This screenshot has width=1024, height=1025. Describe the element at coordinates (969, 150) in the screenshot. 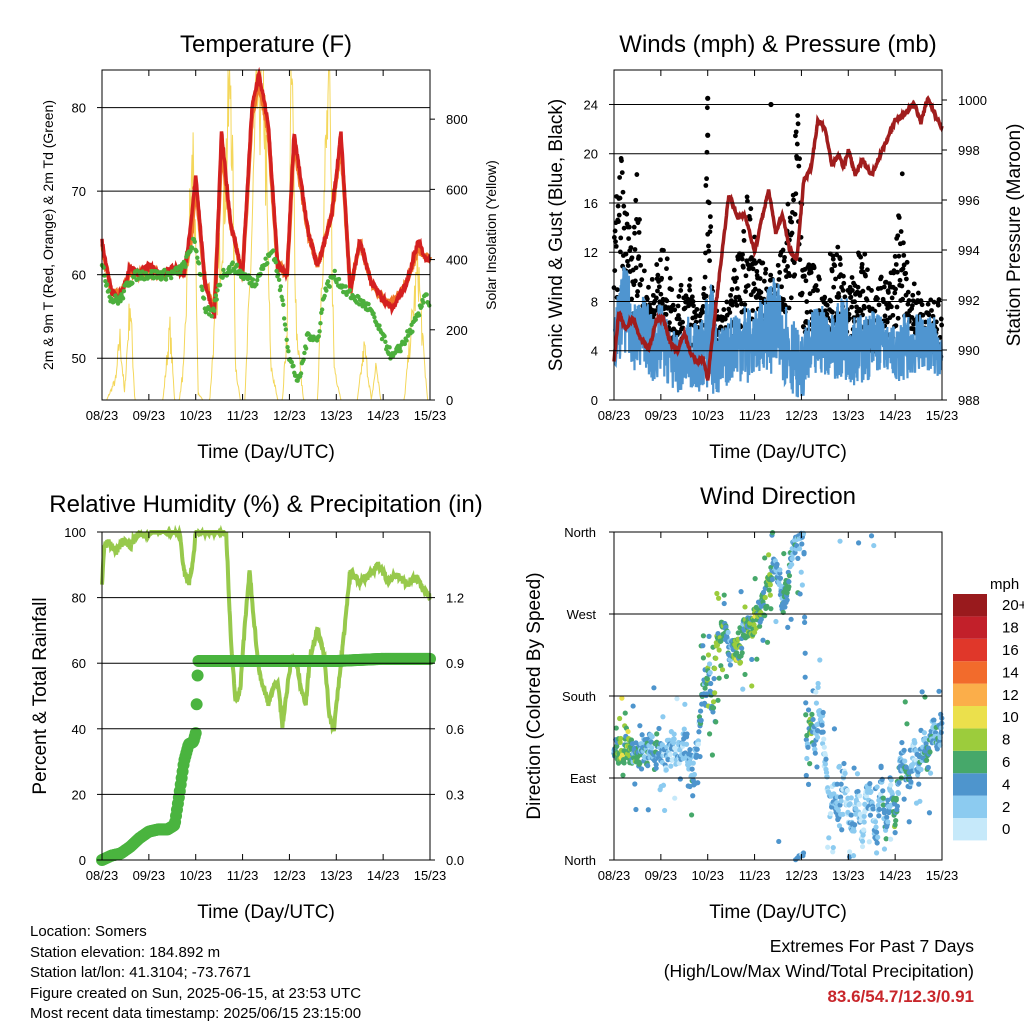

I see `y-tick-label-right: 998` at that location.